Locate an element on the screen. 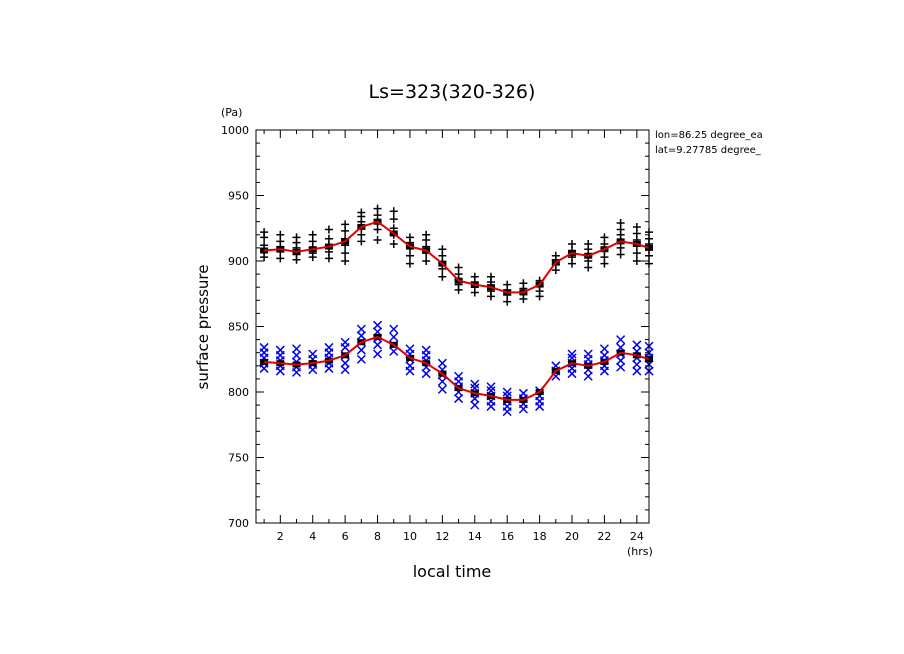 Image resolution: width=904 pixels, height=654 pixels. x-tick-label: 6 is located at coordinates (345, 536).